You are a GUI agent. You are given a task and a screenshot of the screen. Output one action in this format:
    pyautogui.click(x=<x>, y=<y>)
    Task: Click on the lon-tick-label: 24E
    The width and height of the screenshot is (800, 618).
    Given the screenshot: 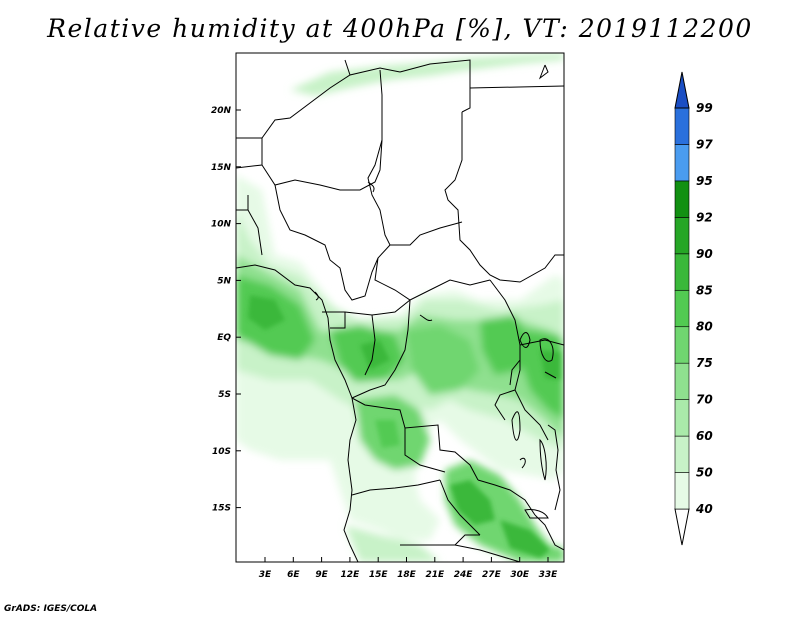 What is the action you would take?
    pyautogui.click(x=464, y=575)
    